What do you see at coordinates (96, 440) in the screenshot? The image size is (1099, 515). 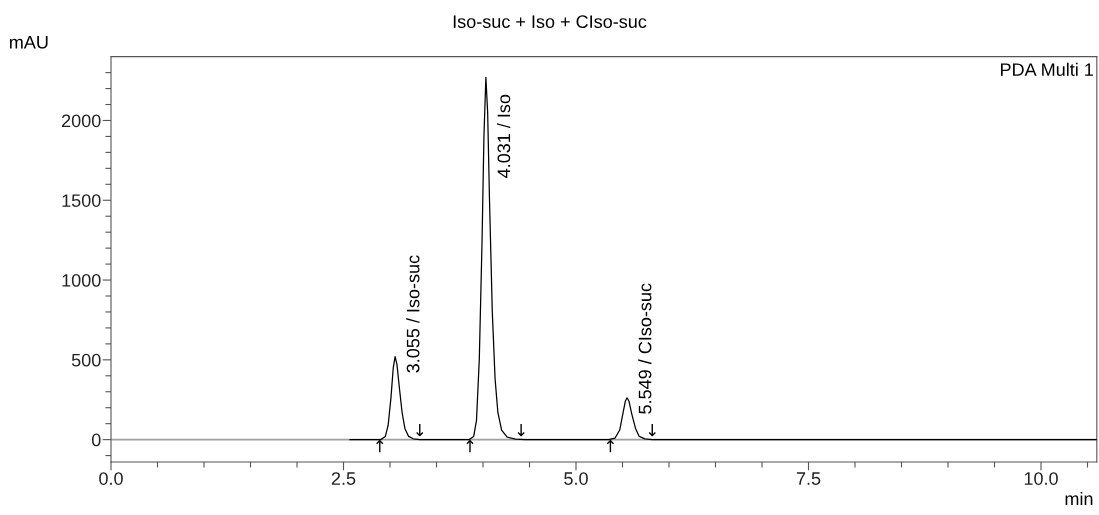 I see `y-tick-label: 0` at bounding box center [96, 440].